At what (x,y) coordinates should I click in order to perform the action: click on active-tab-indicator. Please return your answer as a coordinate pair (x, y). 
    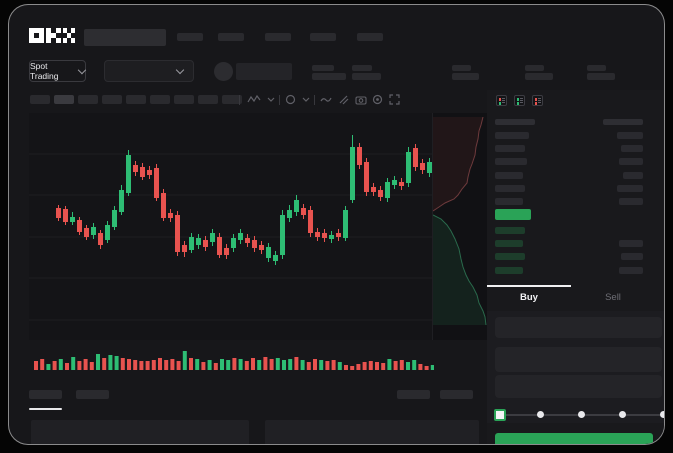
    Looking at the image, I should click on (529, 286).